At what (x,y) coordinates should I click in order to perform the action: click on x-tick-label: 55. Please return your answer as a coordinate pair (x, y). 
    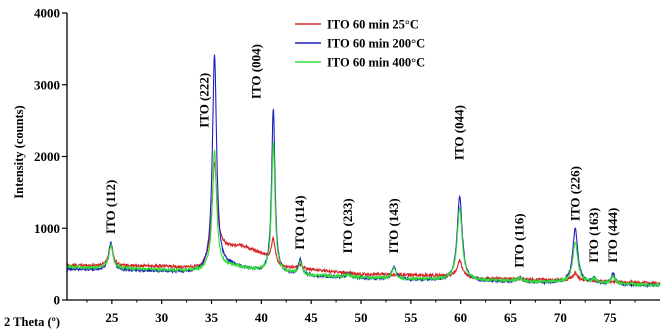
    Looking at the image, I should click on (411, 317).